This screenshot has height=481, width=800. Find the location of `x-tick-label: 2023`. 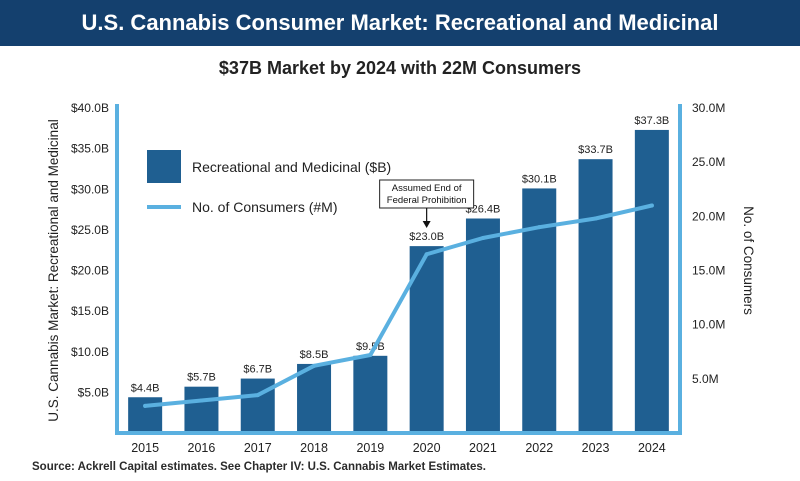

x-tick-label: 2023 is located at coordinates (596, 448).